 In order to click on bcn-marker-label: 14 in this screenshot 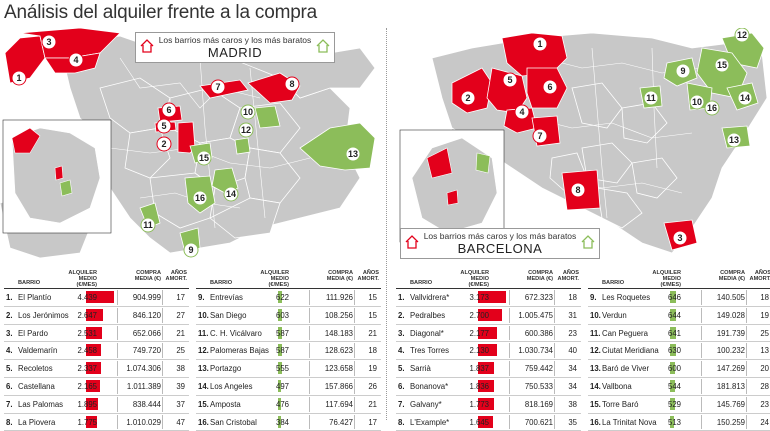, I will do `click(745, 98)`.